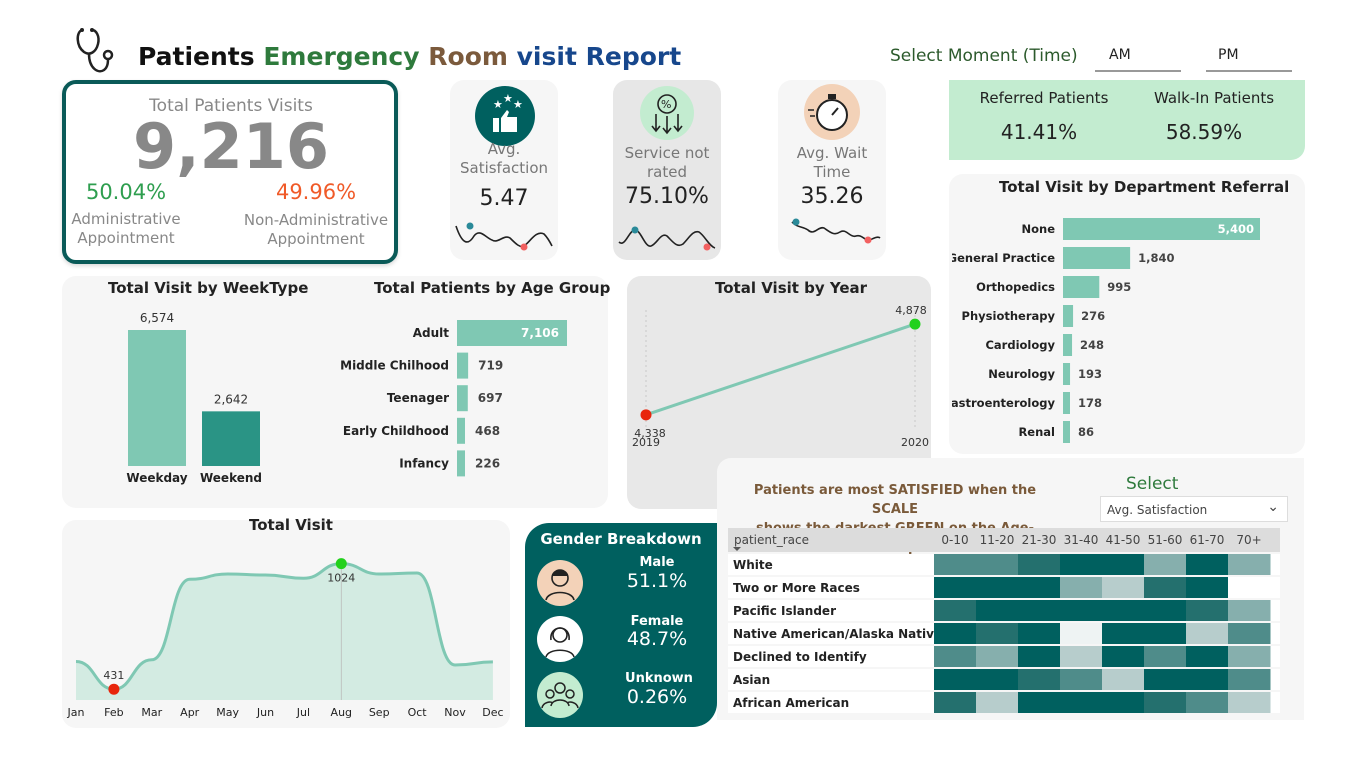 This screenshot has height=768, width=1366. I want to click on monthly-min-label: 431, so click(113, 675).